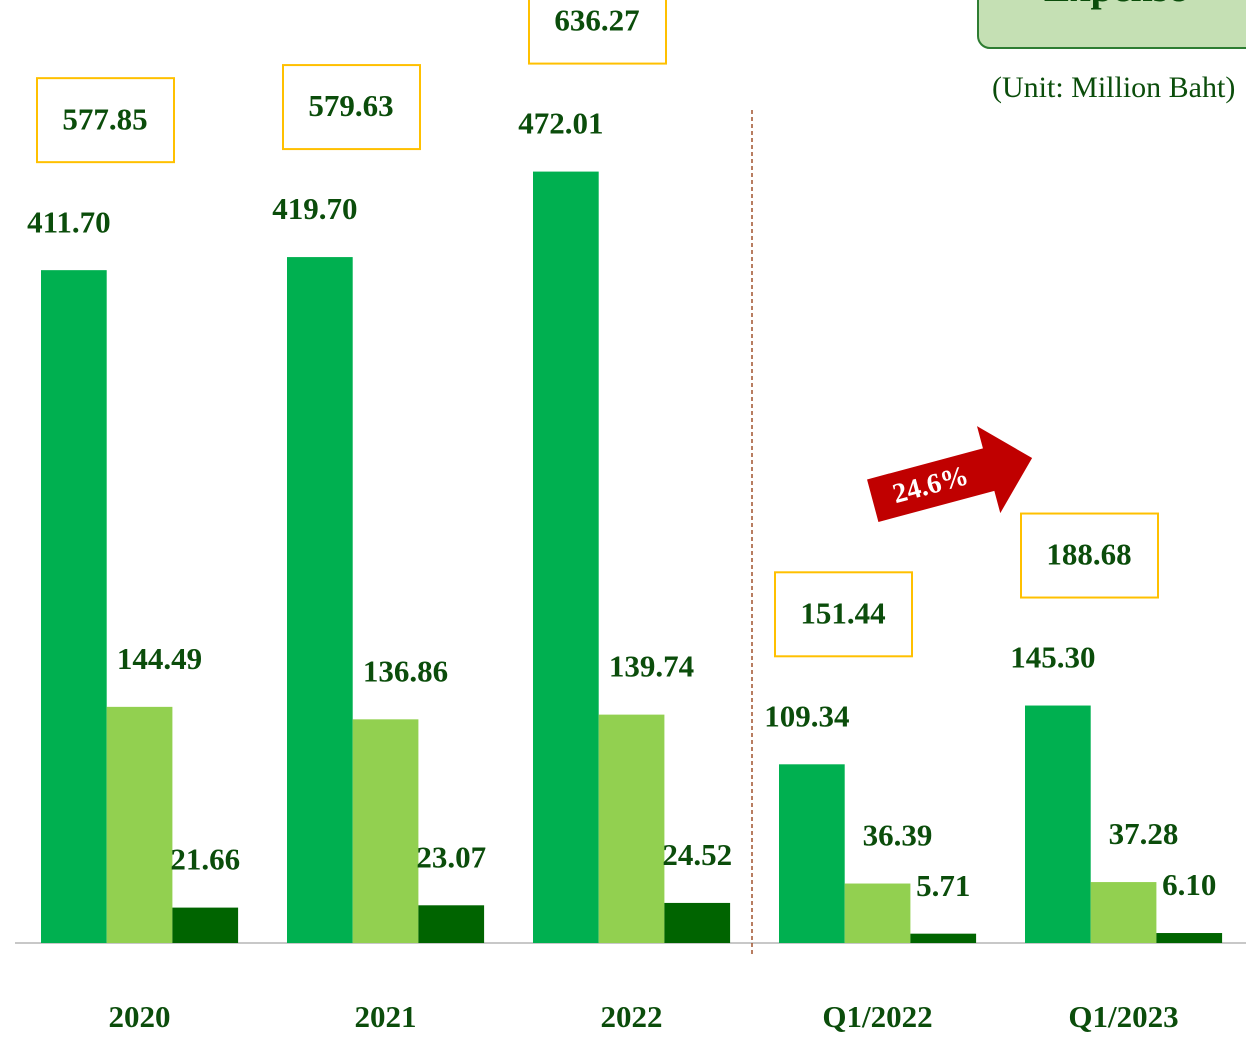  What do you see at coordinates (1052, 657) in the screenshot?
I see `value-label: 145.30` at bounding box center [1052, 657].